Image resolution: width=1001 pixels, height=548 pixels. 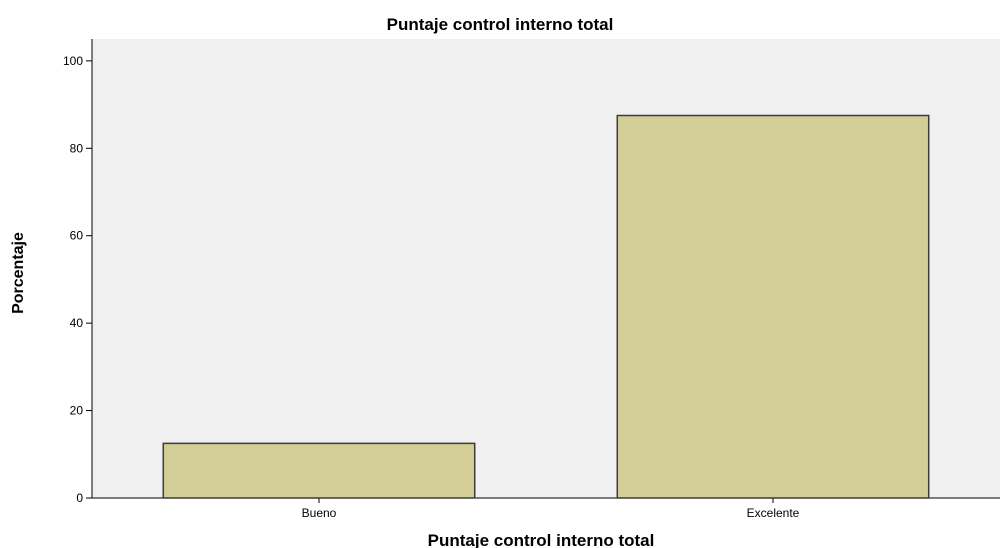 I want to click on y-tick-label: 80, so click(x=77, y=148).